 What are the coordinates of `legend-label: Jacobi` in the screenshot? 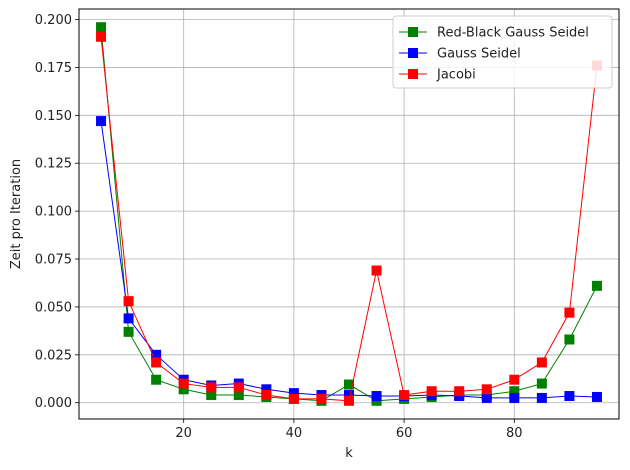 It's located at (456, 75).